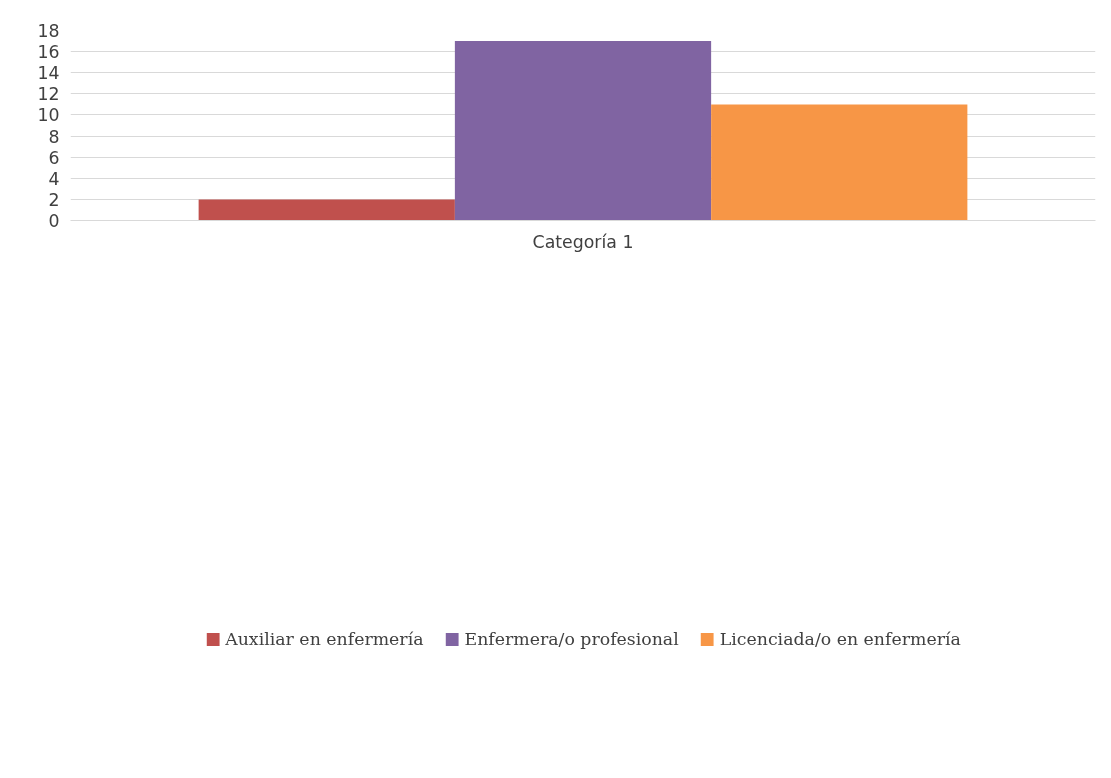 This screenshot has width=1111, height=778. Describe the element at coordinates (583, 241) in the screenshot. I see `x-tick-label: Categoría 1` at that location.